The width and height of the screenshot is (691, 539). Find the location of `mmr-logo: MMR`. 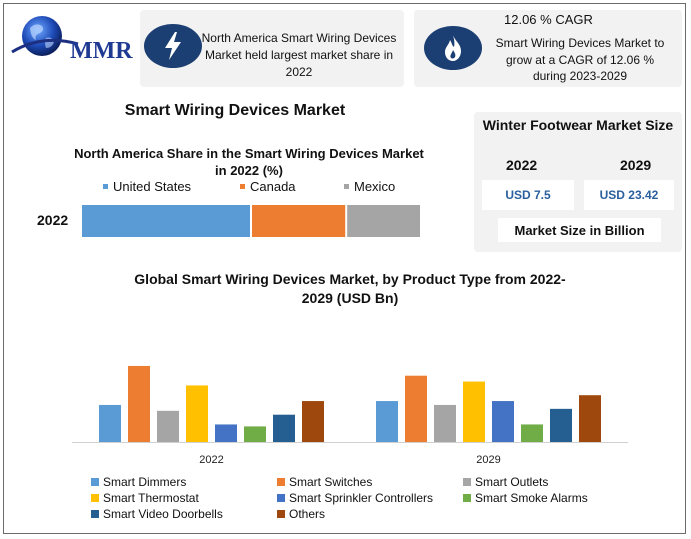

mmr-logo: MMR is located at coordinates (75, 39).